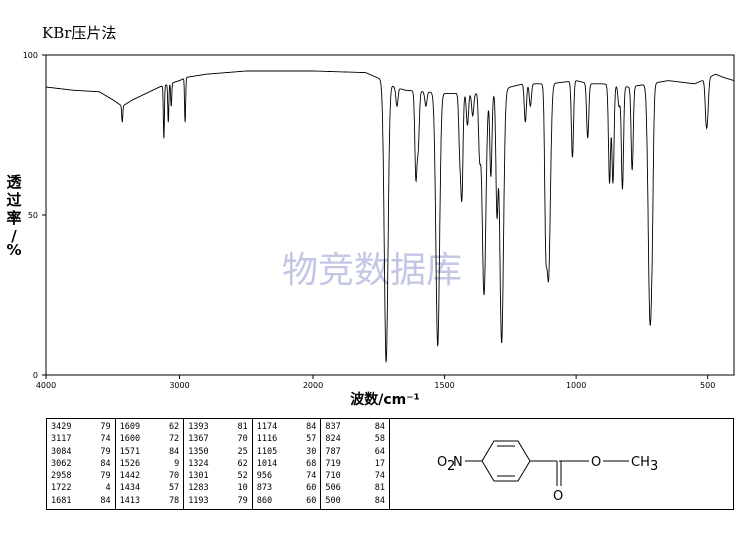 This screenshot has height=539, width=743. I want to click on wavenumber-cell: 956, so click(264, 476).